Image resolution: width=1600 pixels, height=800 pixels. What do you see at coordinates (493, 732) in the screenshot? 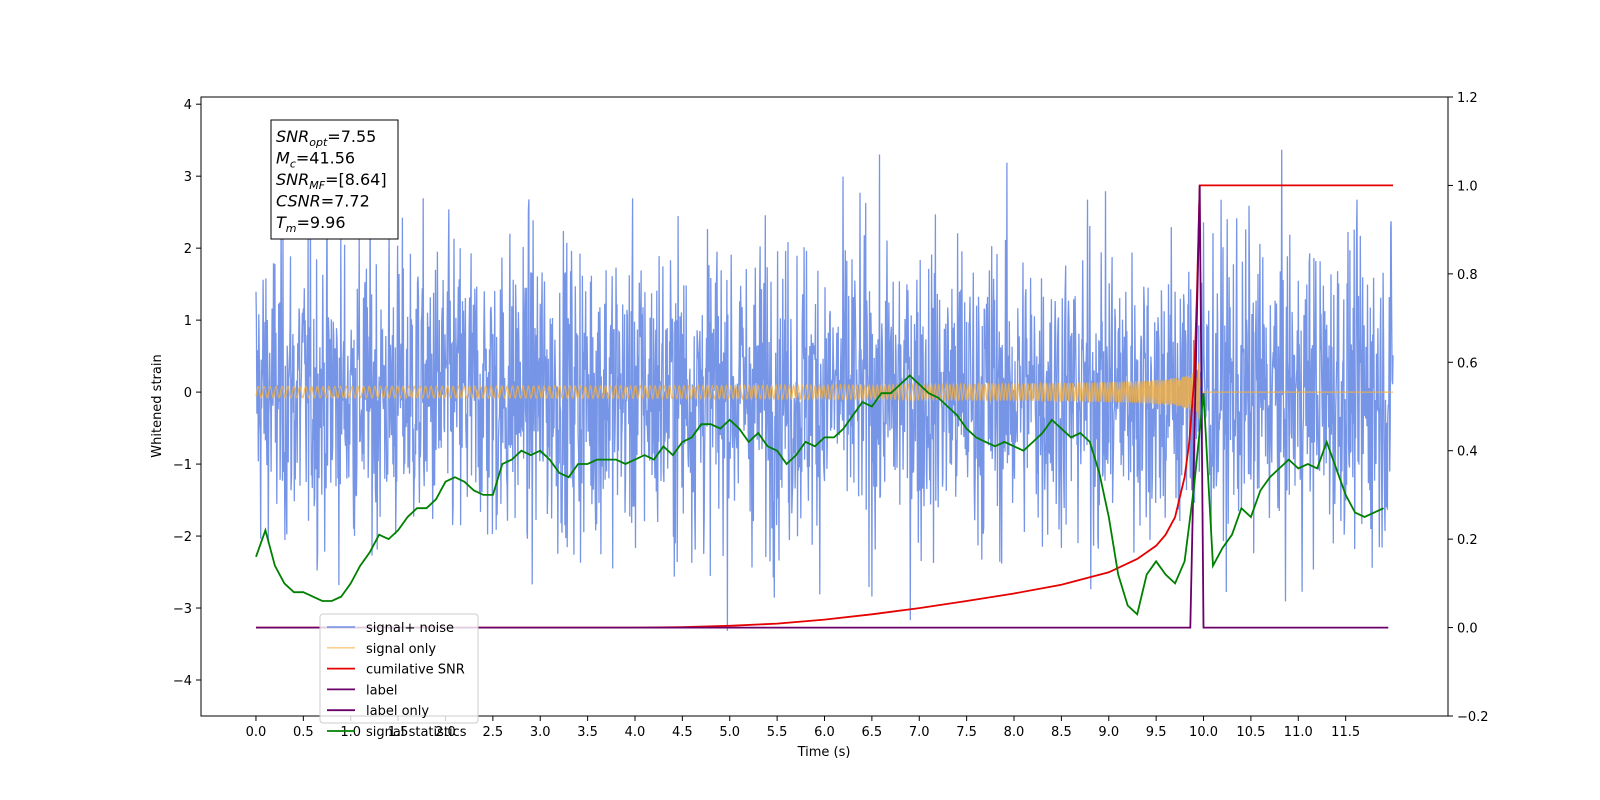
I see `x-tick-label: 2.5` at bounding box center [493, 732].